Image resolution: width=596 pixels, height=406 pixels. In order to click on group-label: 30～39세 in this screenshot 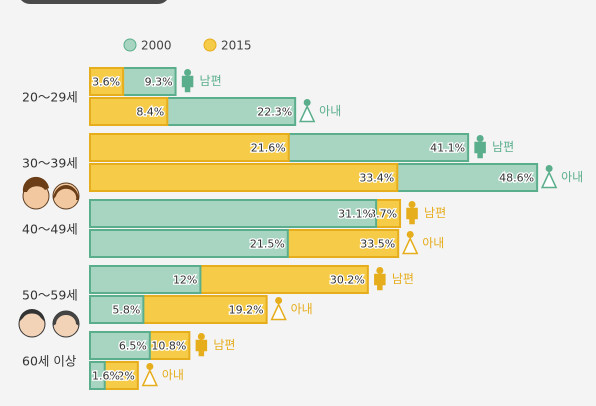, I will do `click(50, 163)`.